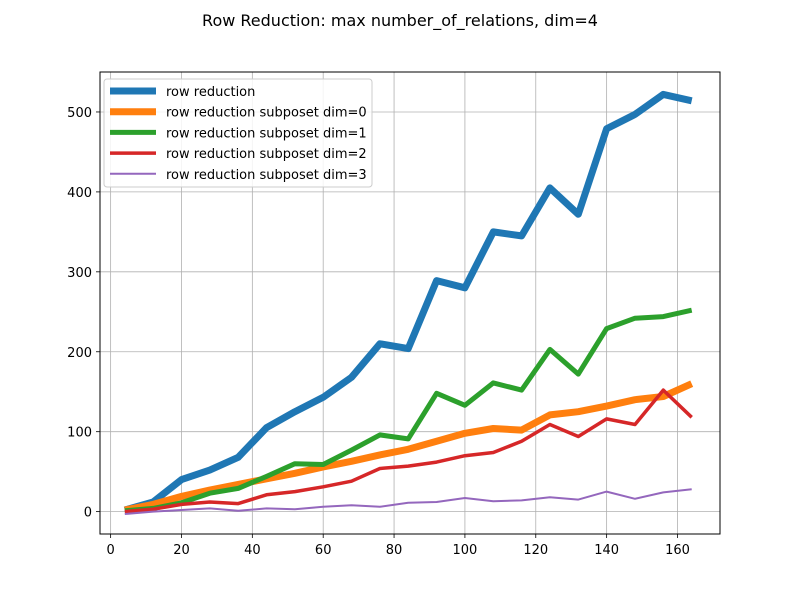  What do you see at coordinates (79, 193) in the screenshot?
I see `y-tick-label: 400` at bounding box center [79, 193].